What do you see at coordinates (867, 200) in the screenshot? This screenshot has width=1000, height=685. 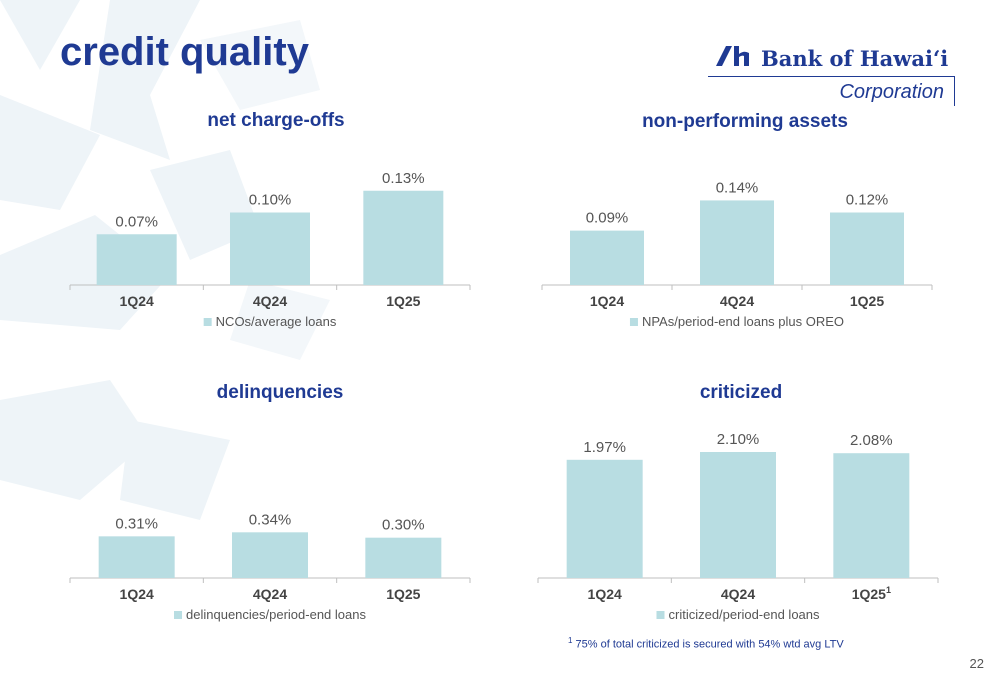 I see `data-label: 0.12%` at bounding box center [867, 200].